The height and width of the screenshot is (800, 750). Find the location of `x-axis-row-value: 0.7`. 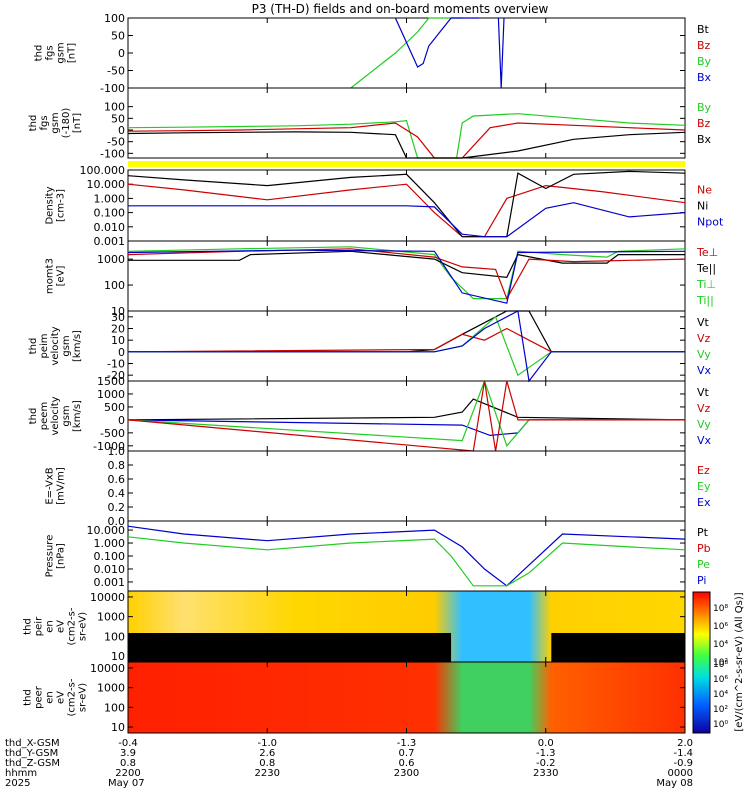

x-axis-row-value: 0.7 is located at coordinates (407, 753).